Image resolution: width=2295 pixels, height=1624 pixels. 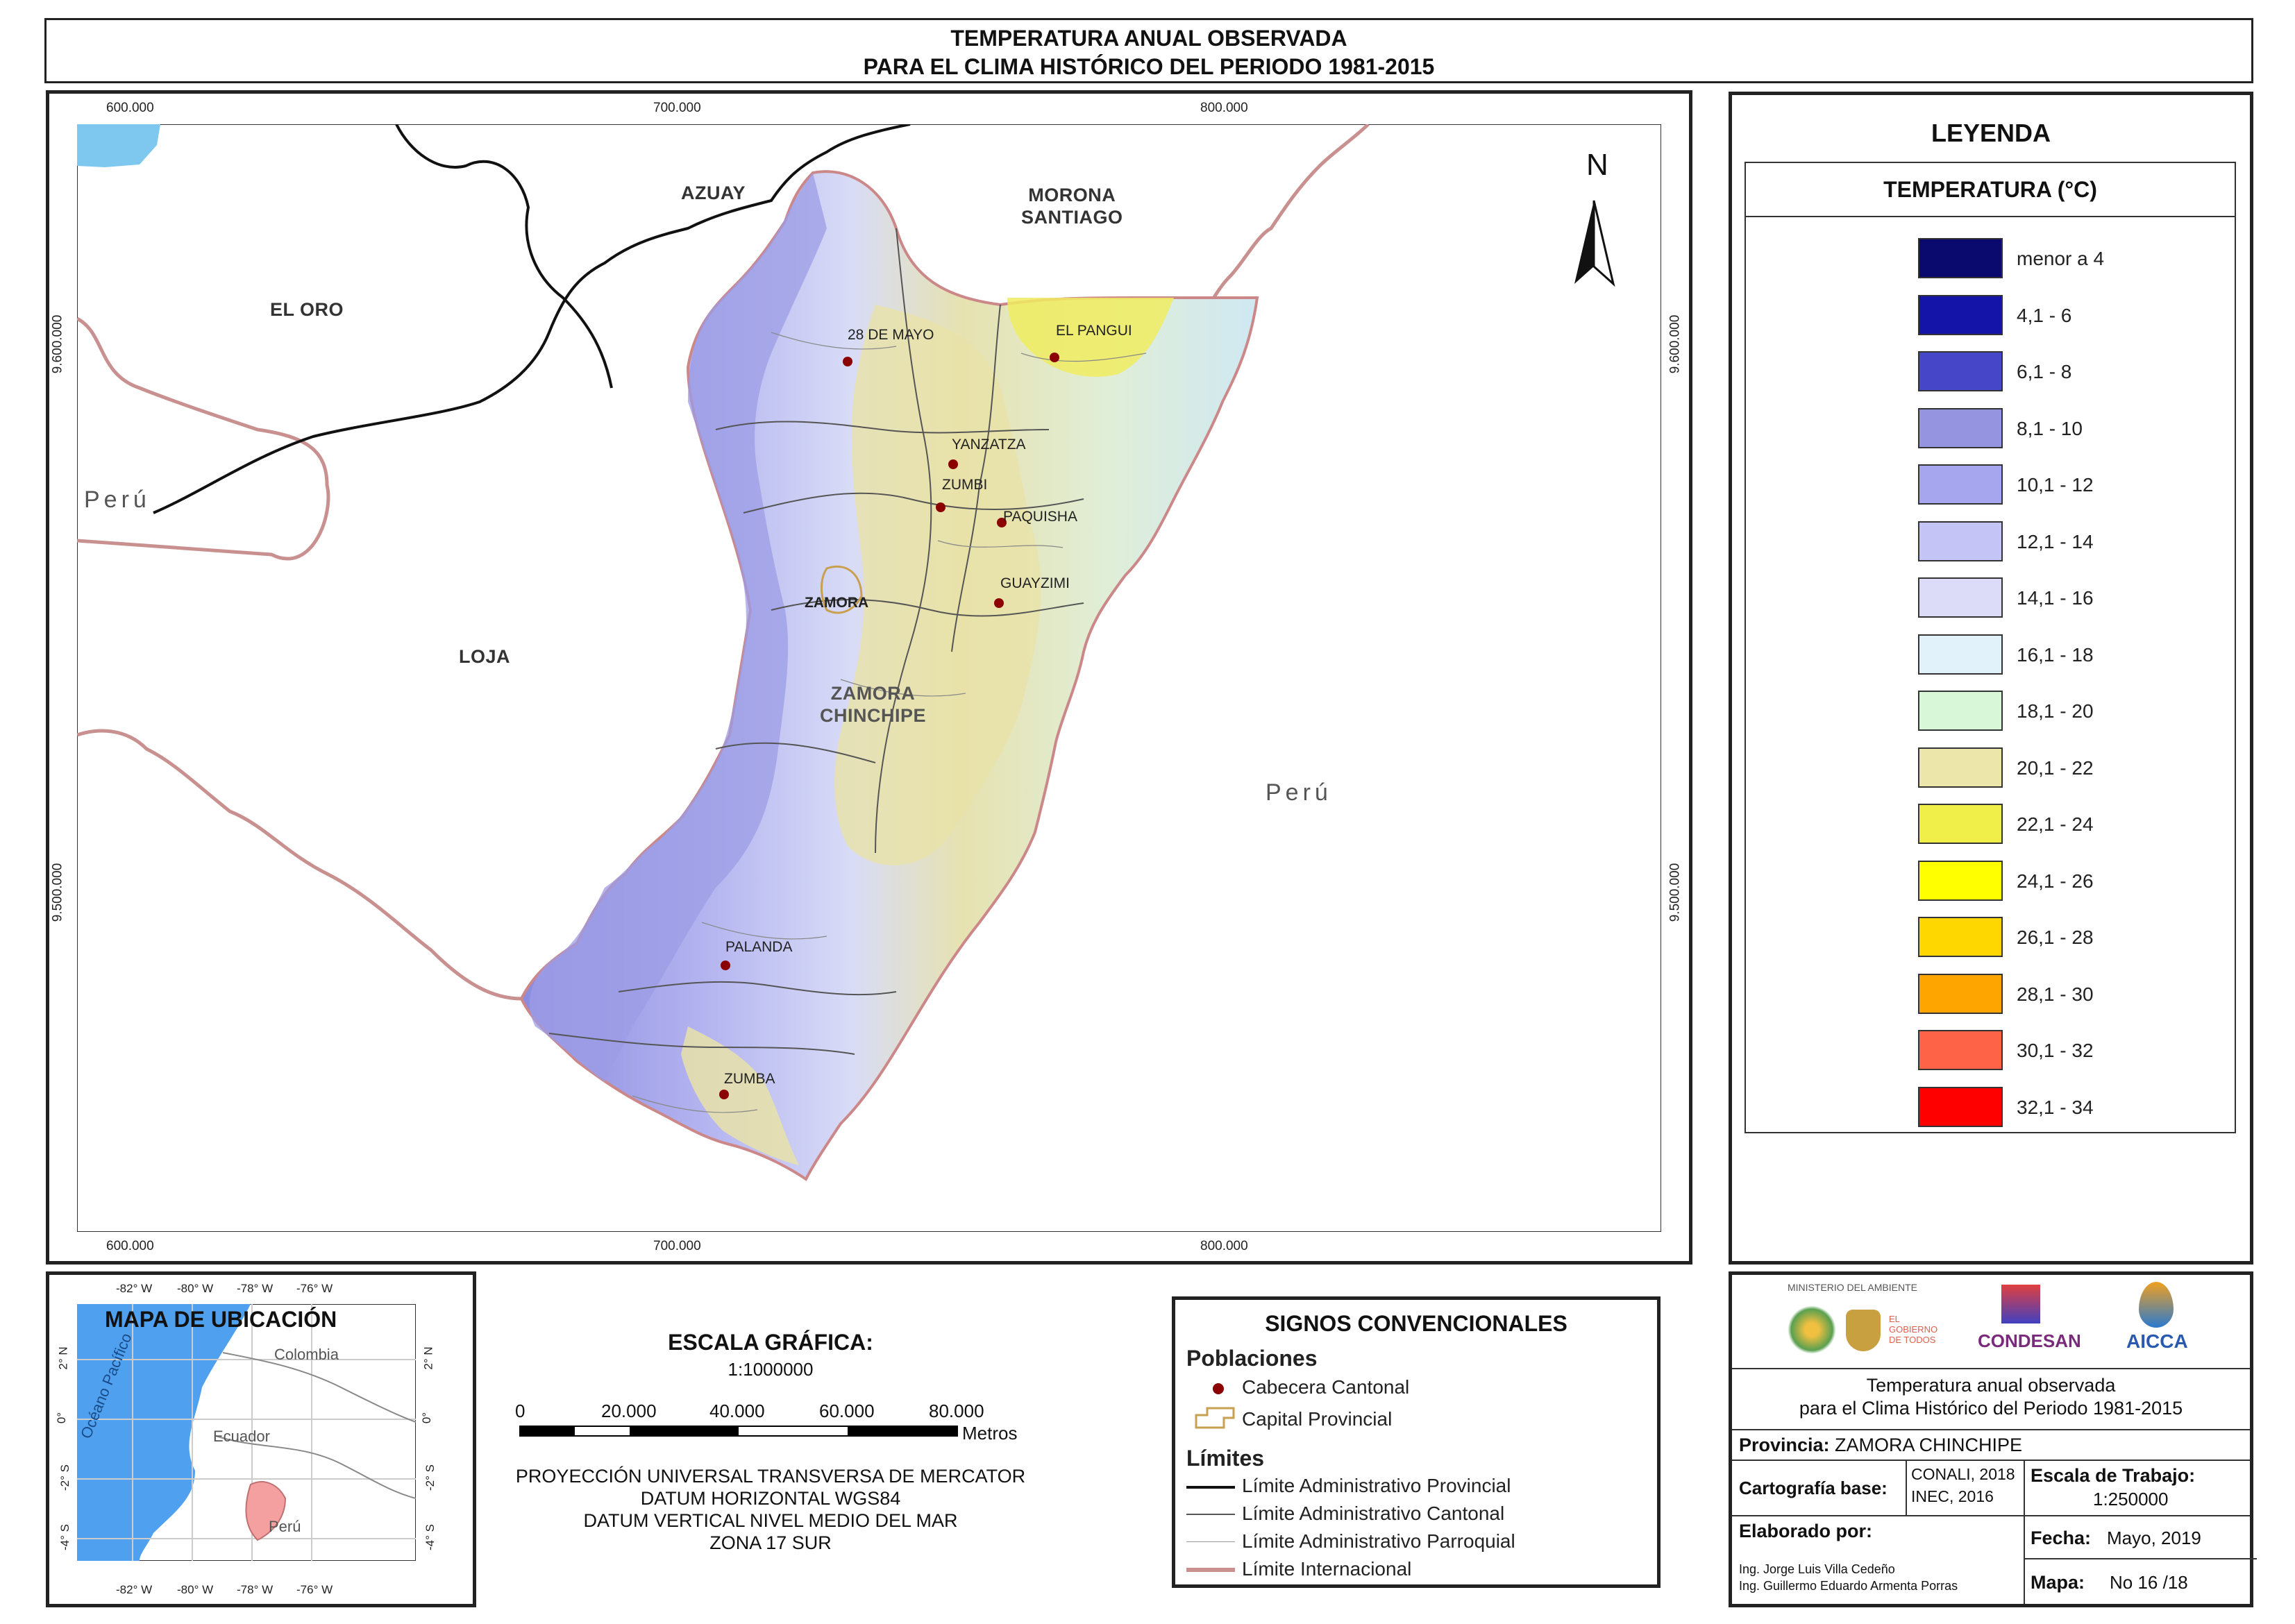 What do you see at coordinates (1929, 1445) in the screenshot?
I see `provincia-value: ZAMORA CHINCHIPE` at bounding box center [1929, 1445].